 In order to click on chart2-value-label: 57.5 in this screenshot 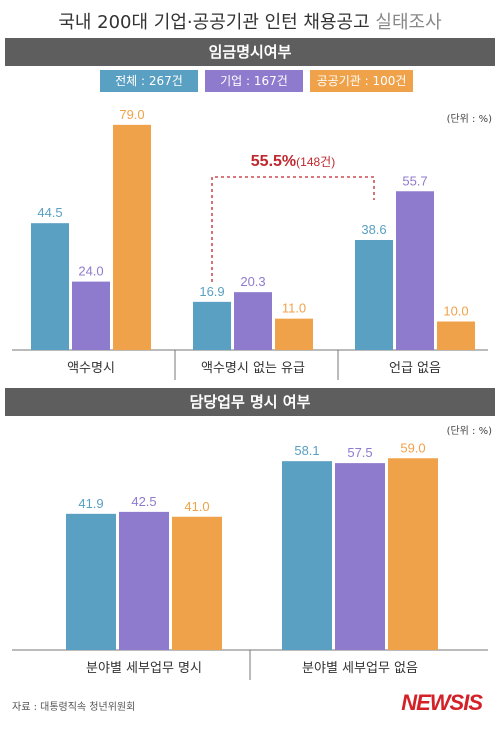, I will do `click(359, 452)`.